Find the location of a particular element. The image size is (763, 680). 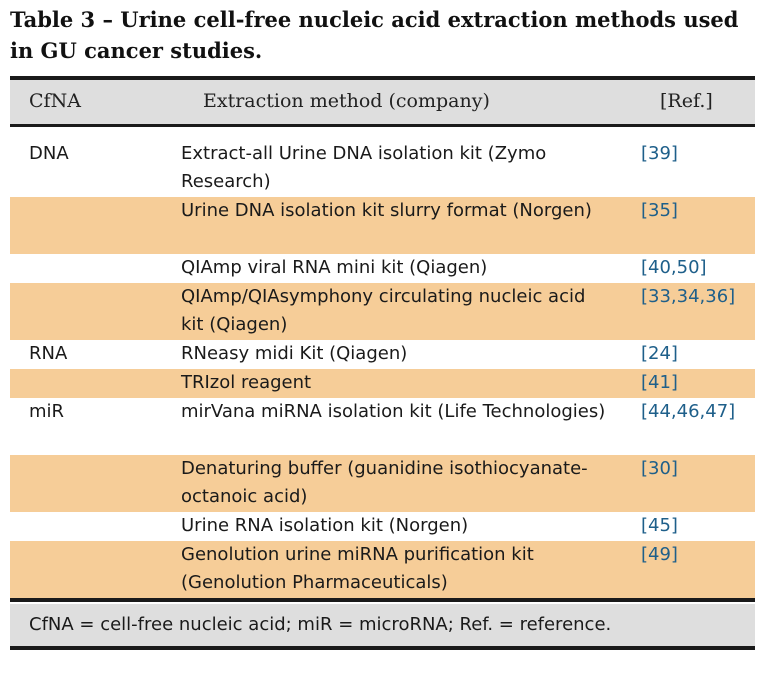

ref-link: [39] is located at coordinates (659, 153).